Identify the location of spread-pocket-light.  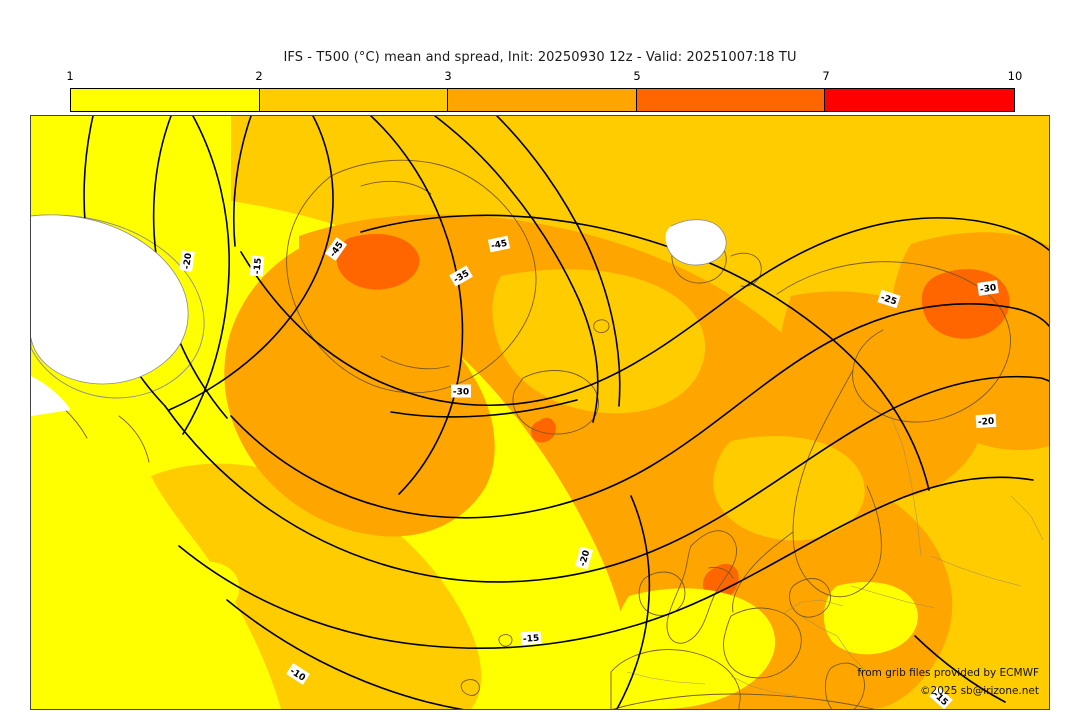
(678, 405).